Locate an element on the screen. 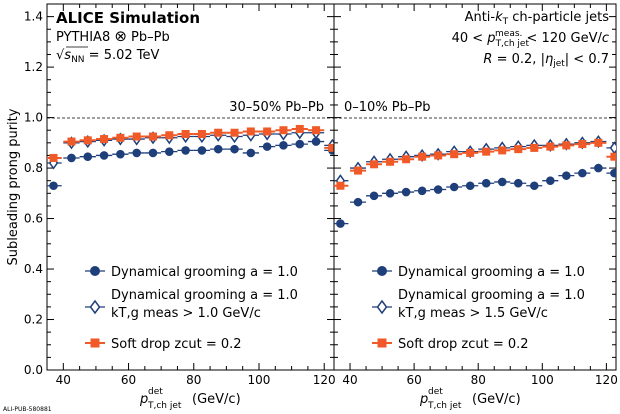  x-axis-label-right: p det T,ch jet (GeV/c) is located at coordinates (470, 399).